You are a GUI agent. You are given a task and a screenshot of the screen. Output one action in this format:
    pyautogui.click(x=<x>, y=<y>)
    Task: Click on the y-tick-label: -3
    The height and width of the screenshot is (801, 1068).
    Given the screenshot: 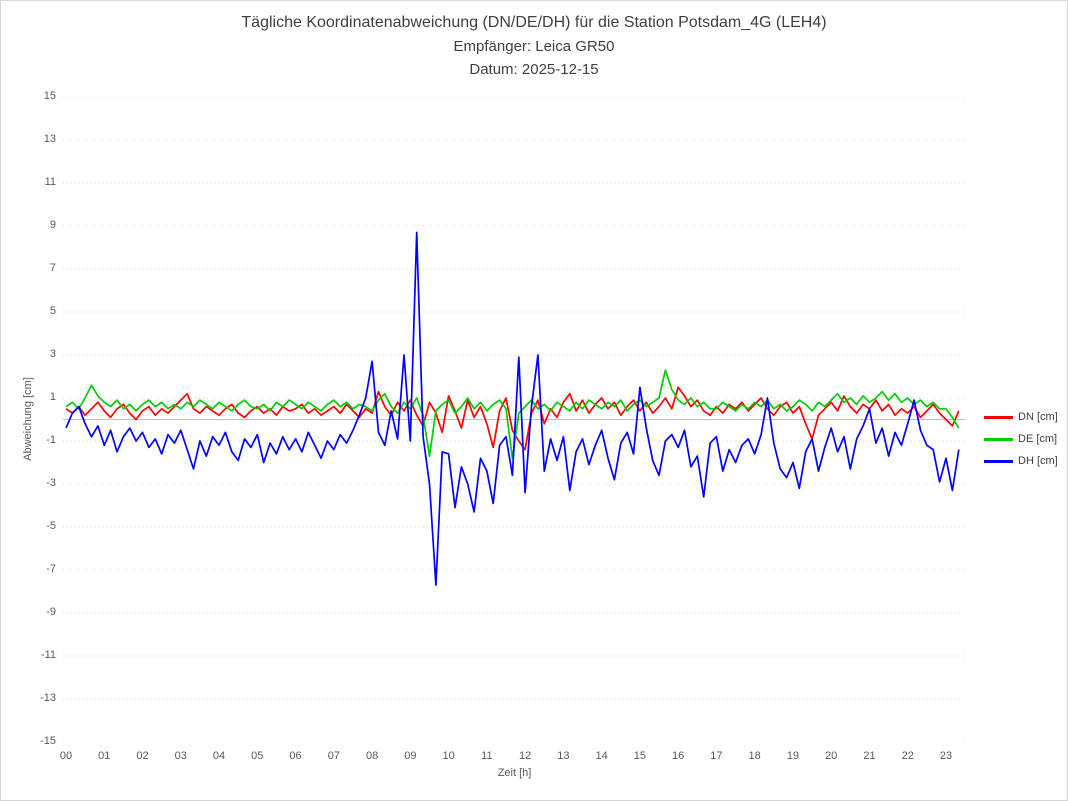 What is the action you would take?
    pyautogui.click(x=51, y=483)
    